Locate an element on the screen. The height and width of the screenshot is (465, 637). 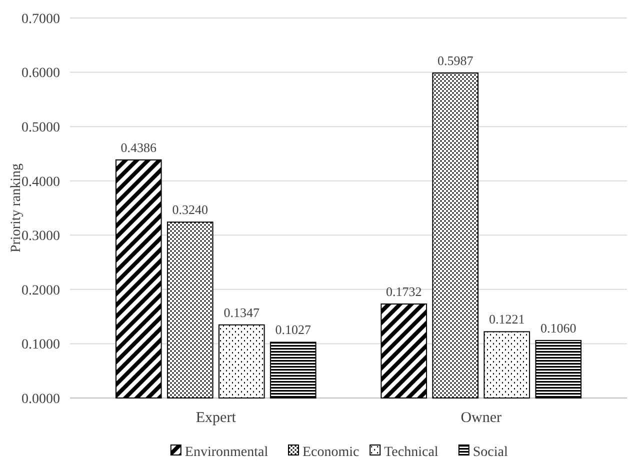
x-tick-label: Expert is located at coordinates (216, 418).